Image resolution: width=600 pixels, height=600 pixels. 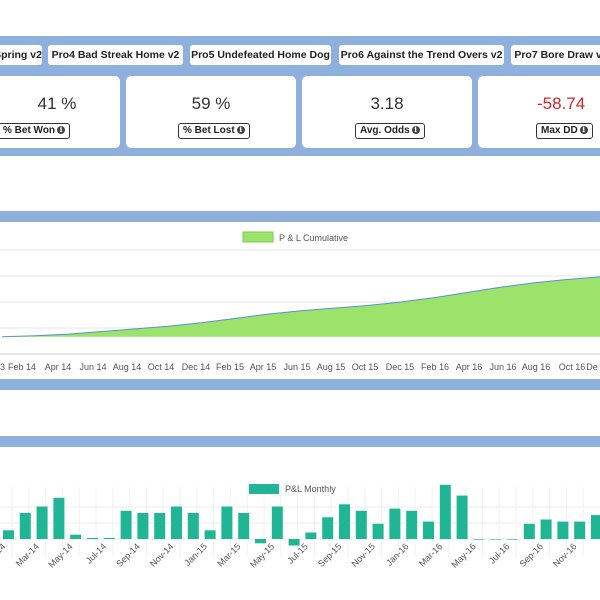 I want to click on avg-odds-label: Avg. Odds i, so click(x=390, y=131).